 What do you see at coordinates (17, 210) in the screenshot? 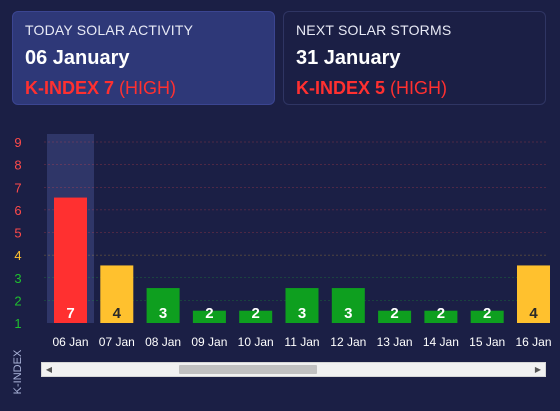
I see `y-tick-label: 6` at bounding box center [17, 210].